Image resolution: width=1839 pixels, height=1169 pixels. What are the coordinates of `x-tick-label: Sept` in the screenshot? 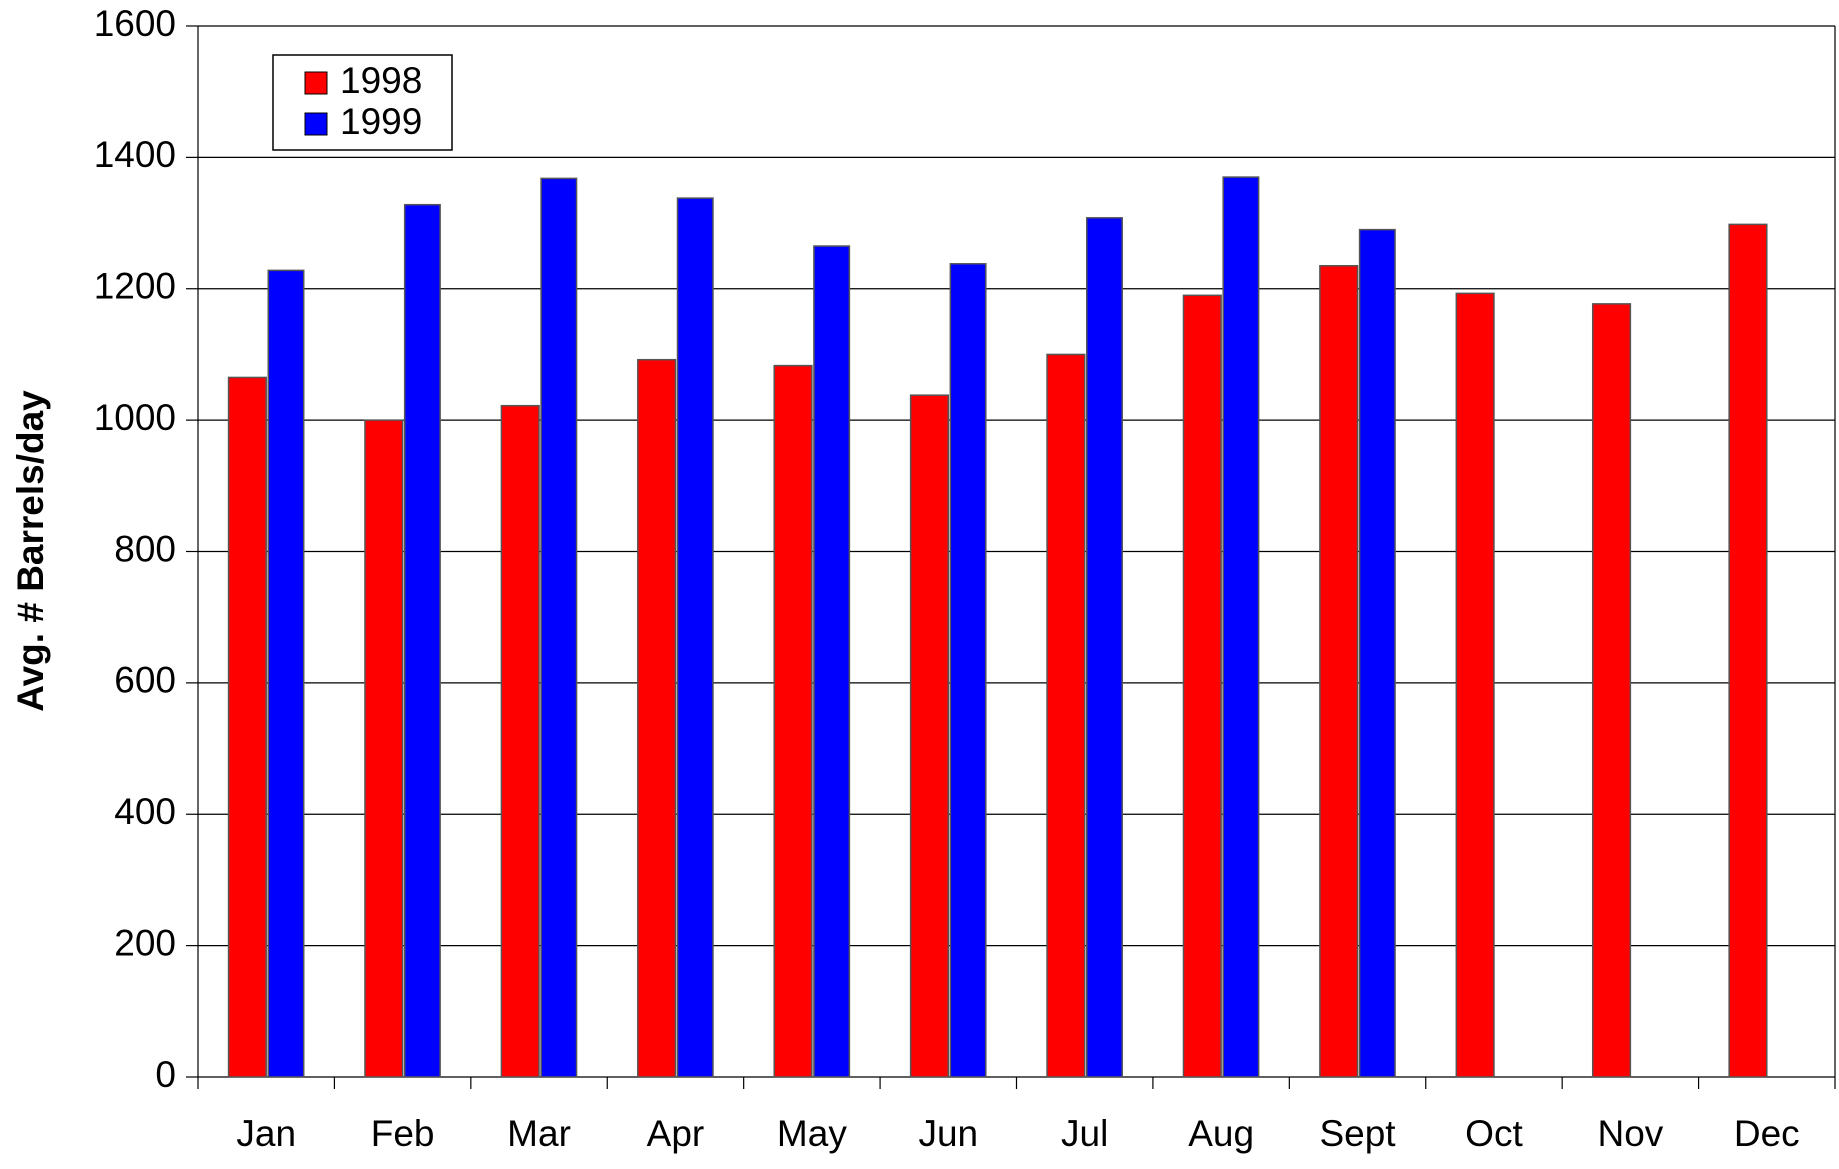 It's located at (1357, 1133).